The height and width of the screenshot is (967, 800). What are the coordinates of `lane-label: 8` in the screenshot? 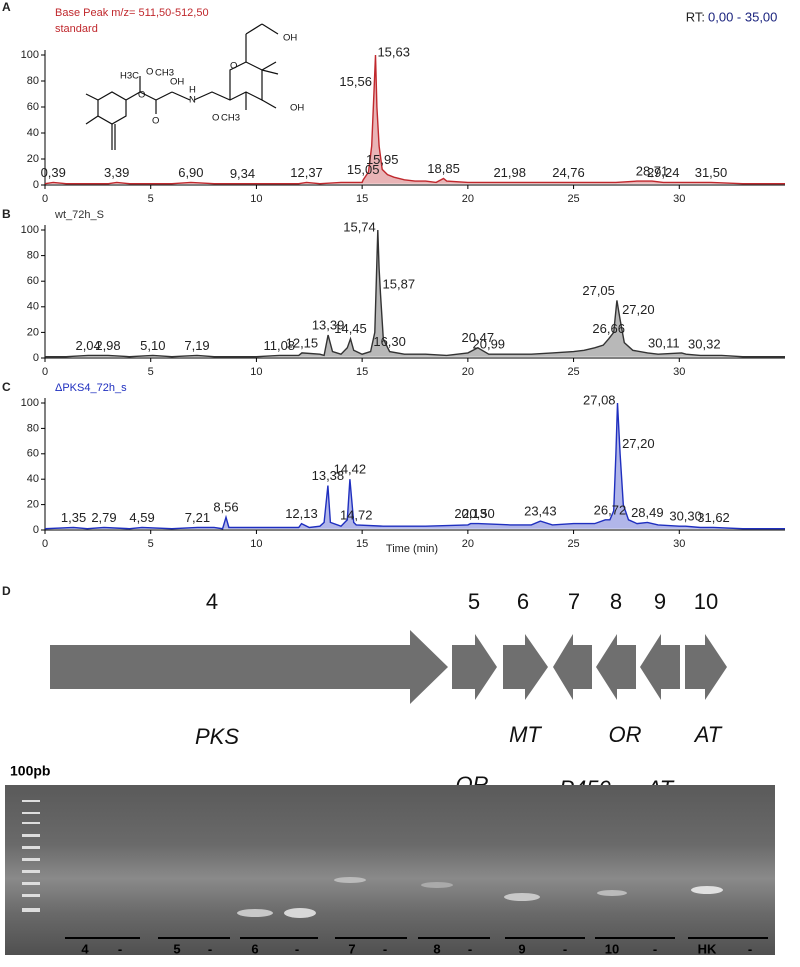 It's located at (436, 948).